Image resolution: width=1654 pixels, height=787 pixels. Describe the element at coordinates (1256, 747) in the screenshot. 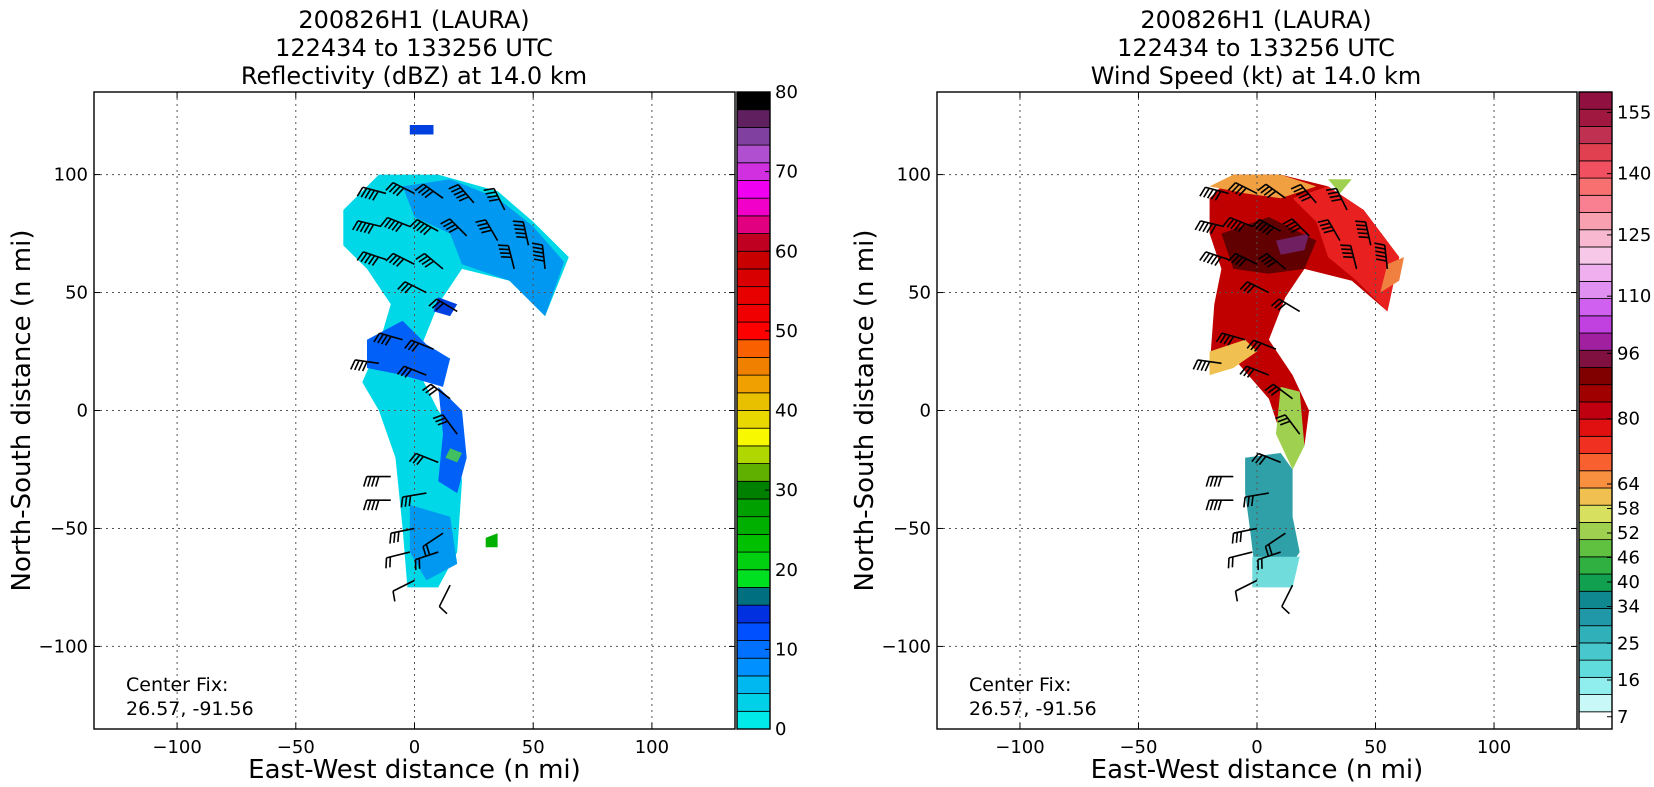

I see `x-tick-label: 0` at that location.